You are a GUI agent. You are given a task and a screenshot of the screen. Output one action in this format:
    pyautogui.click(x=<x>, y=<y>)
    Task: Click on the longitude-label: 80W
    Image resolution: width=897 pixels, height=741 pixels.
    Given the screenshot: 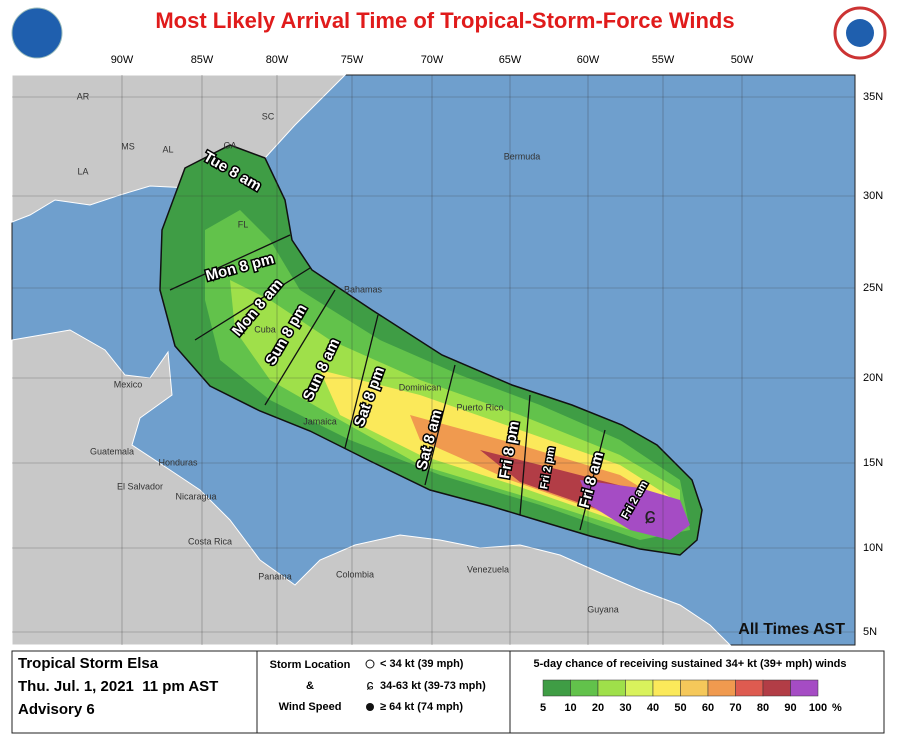 What is the action you would take?
    pyautogui.click(x=277, y=60)
    